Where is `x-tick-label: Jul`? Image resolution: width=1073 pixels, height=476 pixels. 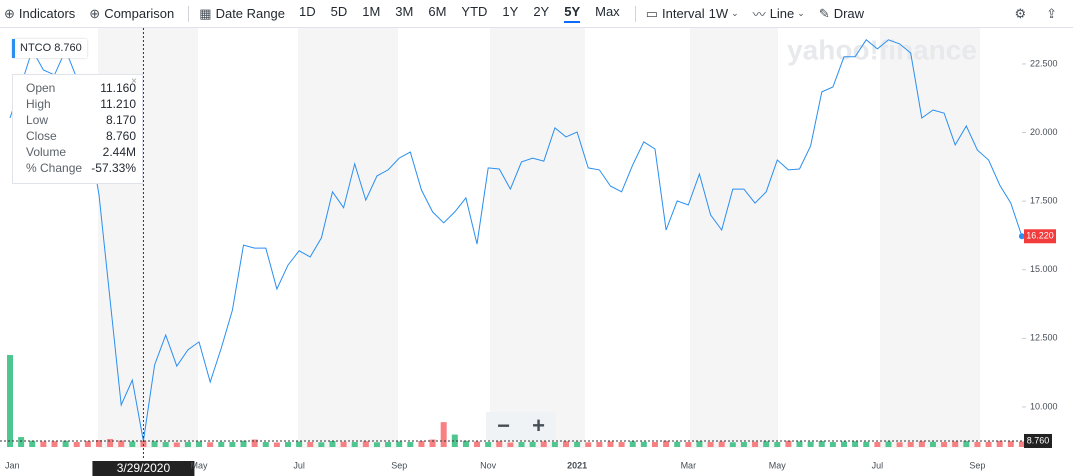 x-tick-label: Jul is located at coordinates (878, 465).